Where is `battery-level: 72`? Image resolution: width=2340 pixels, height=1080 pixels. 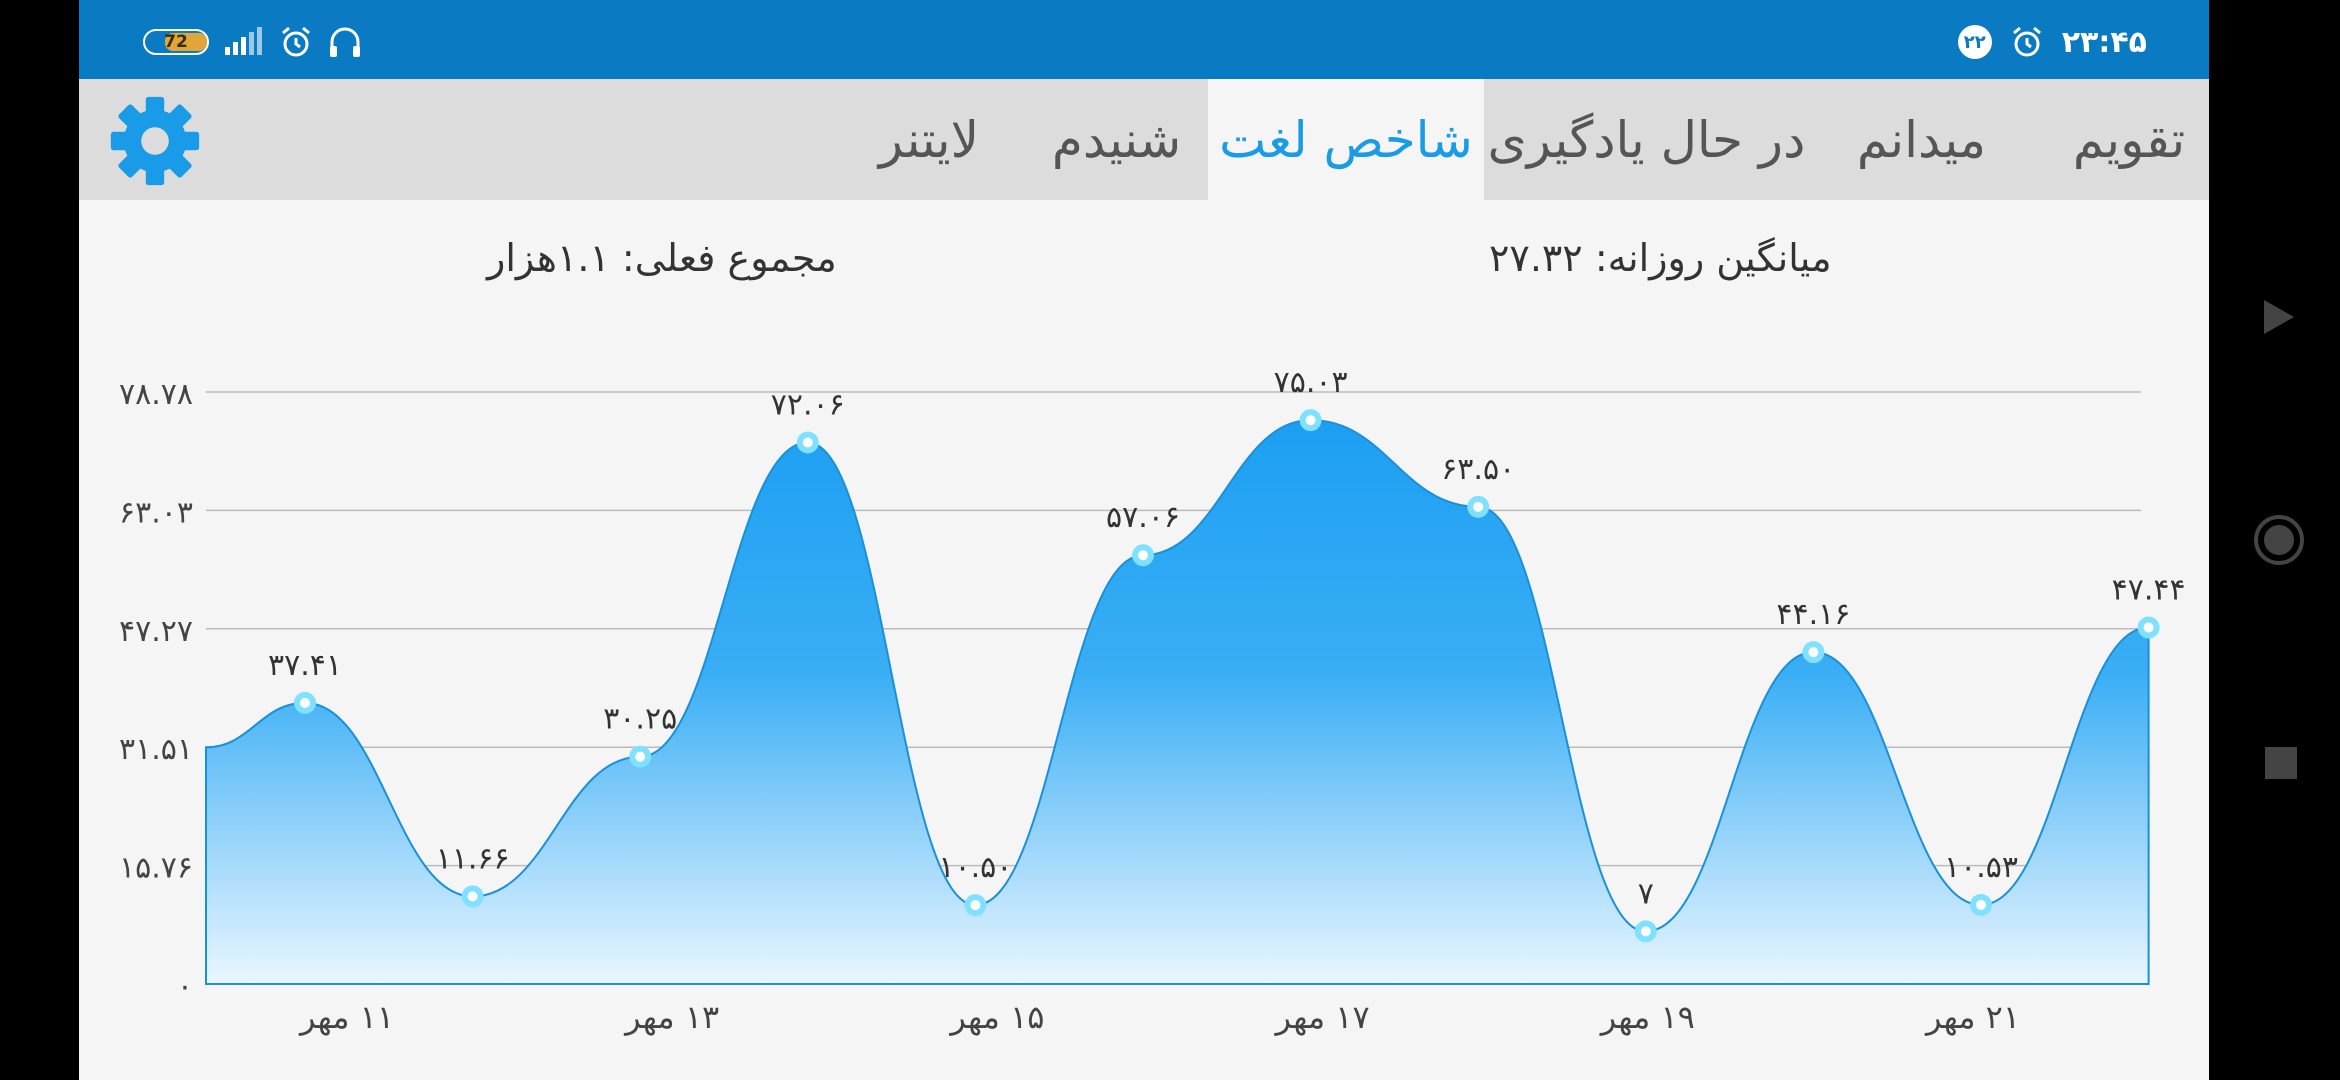 battery-level: 72 is located at coordinates (176, 42).